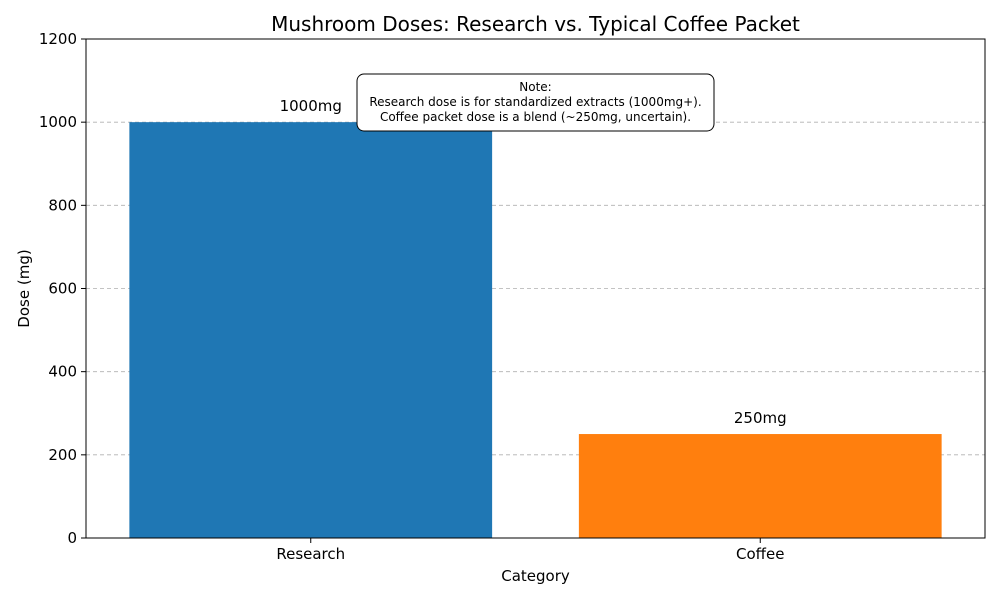 The image size is (1000, 600). What do you see at coordinates (760, 554) in the screenshot?
I see `x-tick-label: Coffee` at bounding box center [760, 554].